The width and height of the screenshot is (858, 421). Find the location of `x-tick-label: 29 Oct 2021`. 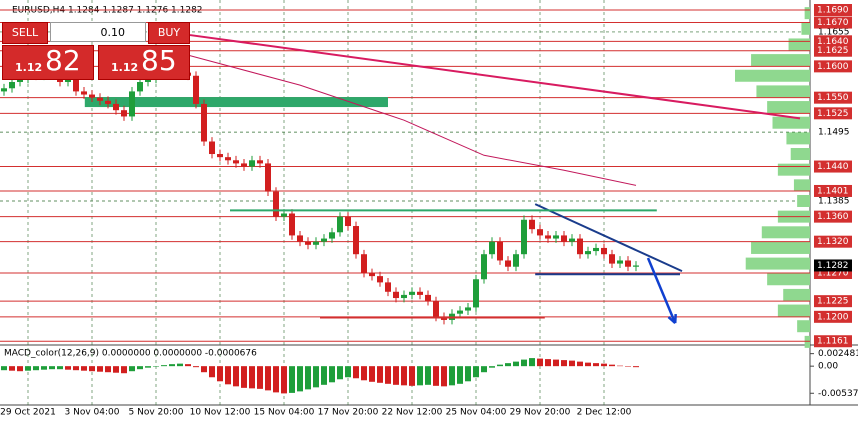

x-tick-label: 29 Oct 2021 is located at coordinates (28, 413).